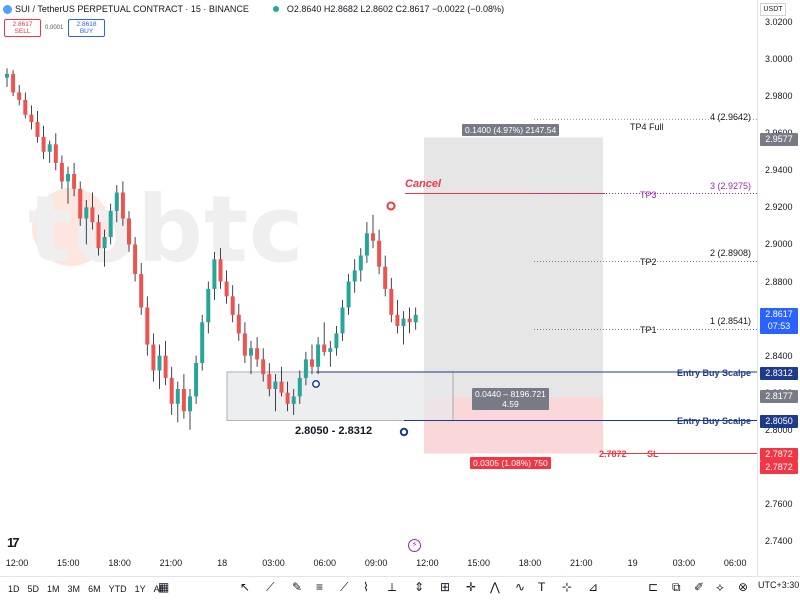 The height and width of the screenshot is (600, 800). What do you see at coordinates (7, 9) in the screenshot?
I see `sui-coin-icon` at bounding box center [7, 9].